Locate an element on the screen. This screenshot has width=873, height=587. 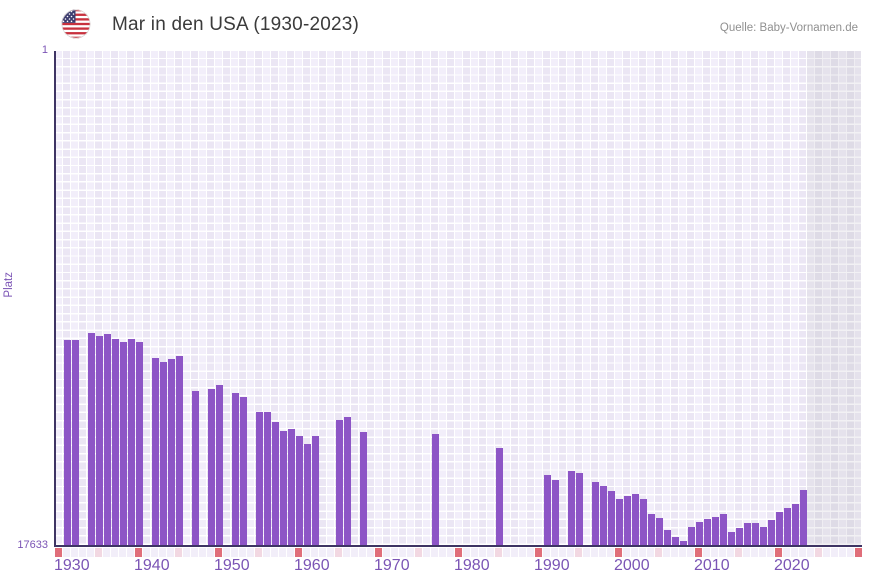
x-tick-cell-2008 is located at coordinates (682, 552).